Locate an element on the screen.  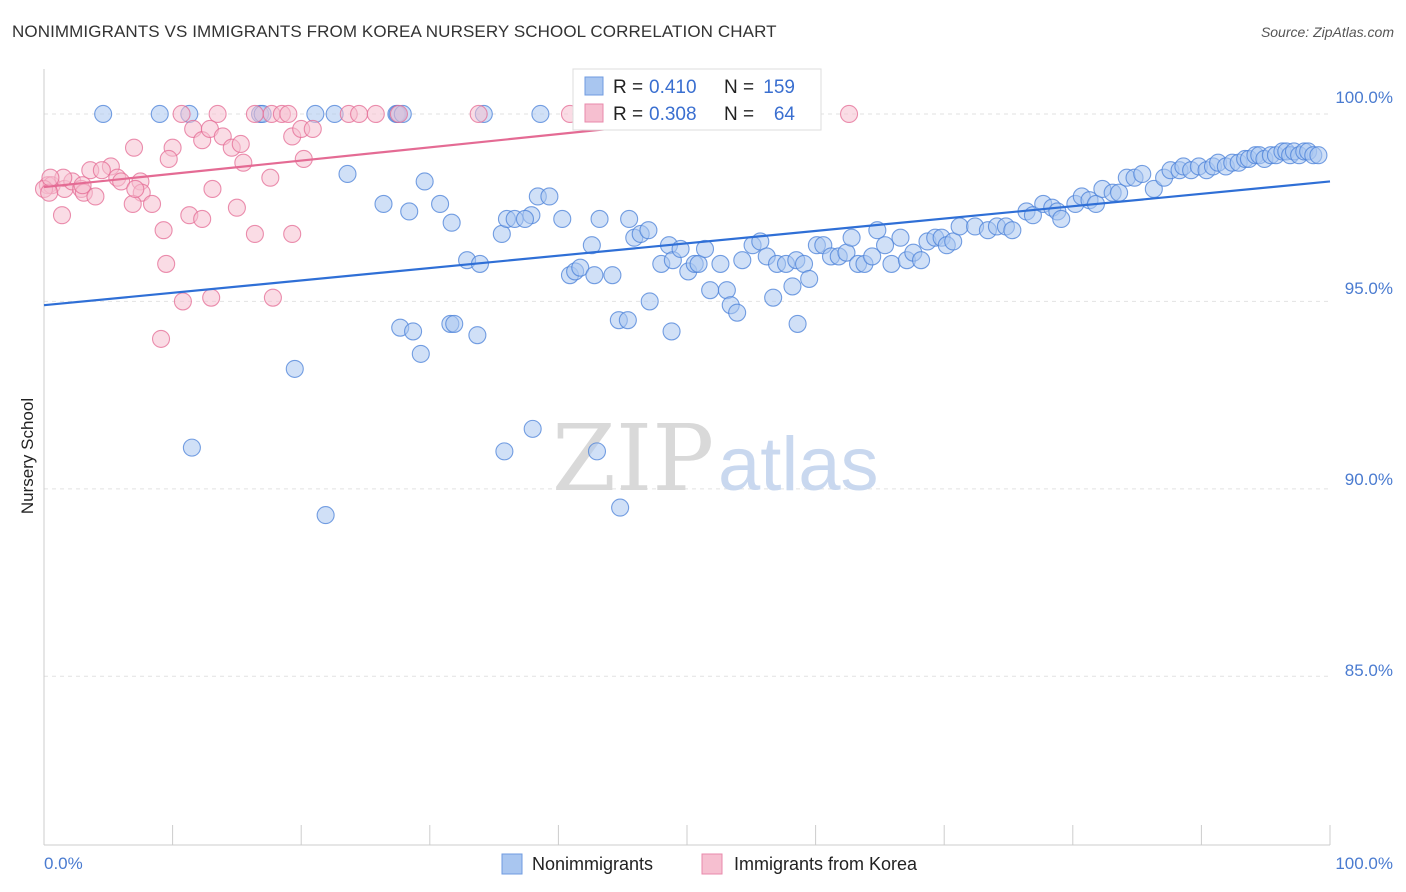
stats-r-label-1: R = is located at coordinates (628, 114).